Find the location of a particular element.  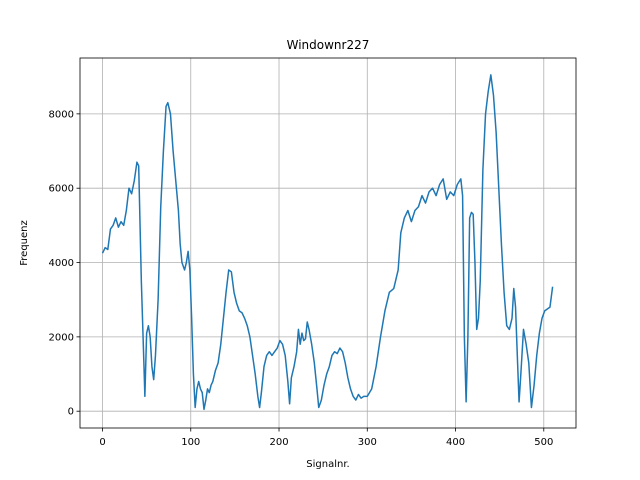

y-axis-label: Frequenz is located at coordinates (24, 243).